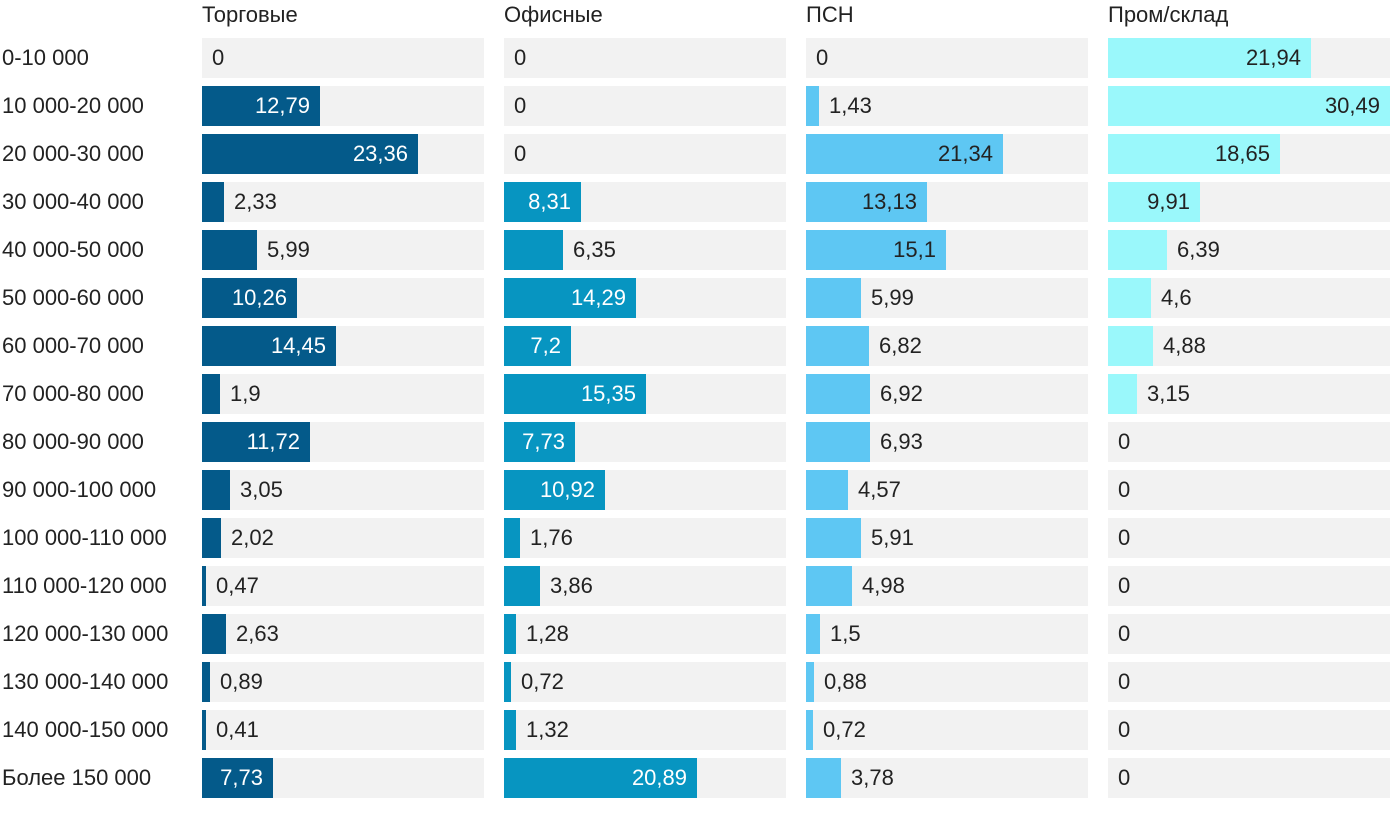  Describe the element at coordinates (872, 777) in the screenshot. I see `data-label: 3,78` at that location.